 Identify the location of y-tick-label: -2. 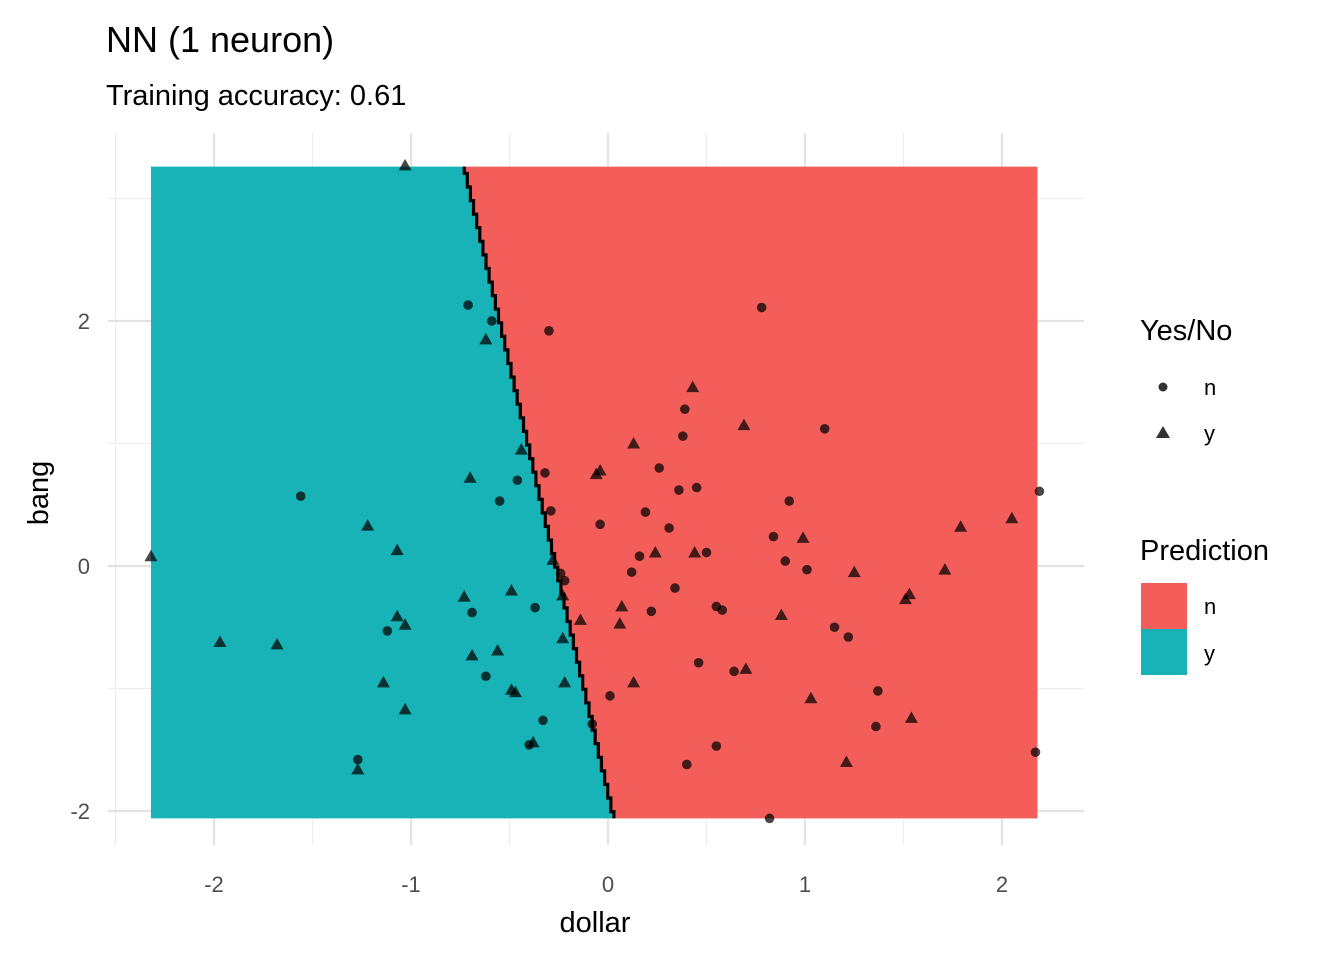
(80, 811).